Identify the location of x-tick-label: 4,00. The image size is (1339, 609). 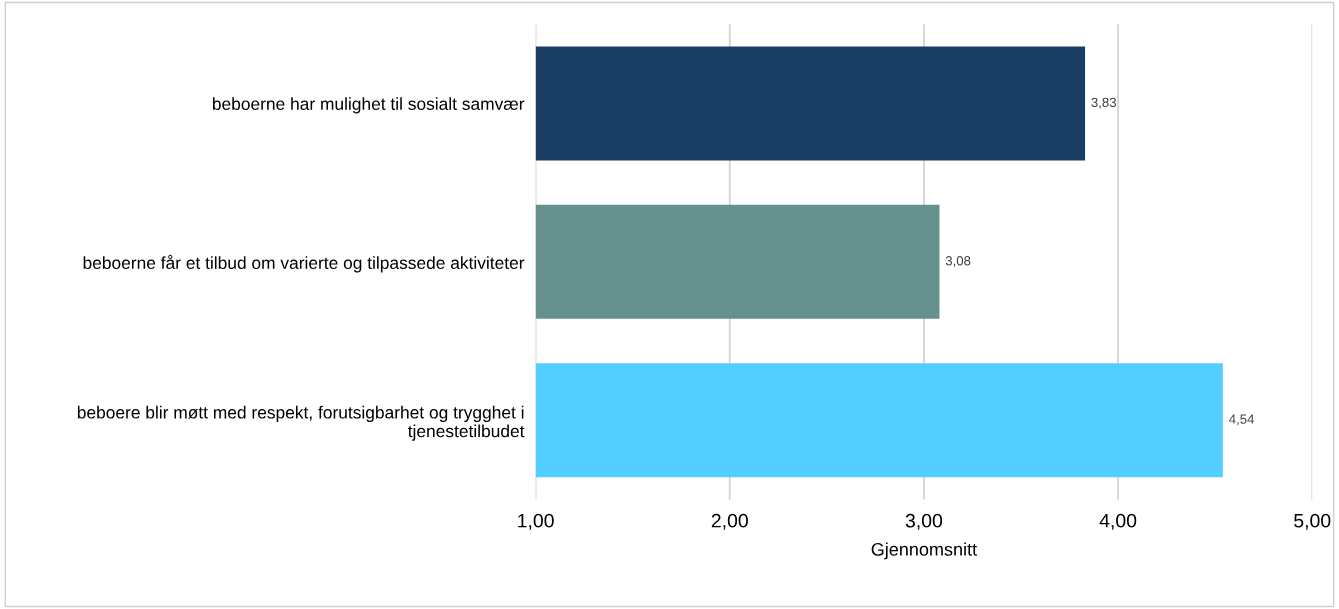
(1118, 521).